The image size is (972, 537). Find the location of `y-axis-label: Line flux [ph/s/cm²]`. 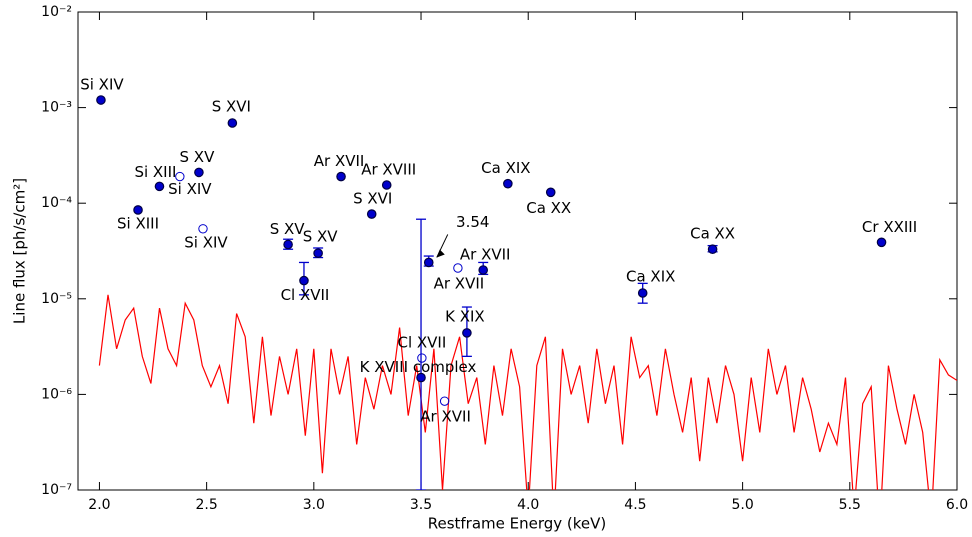

y-axis-label: Line flux [ph/s/cm²] is located at coordinates (20, 251).